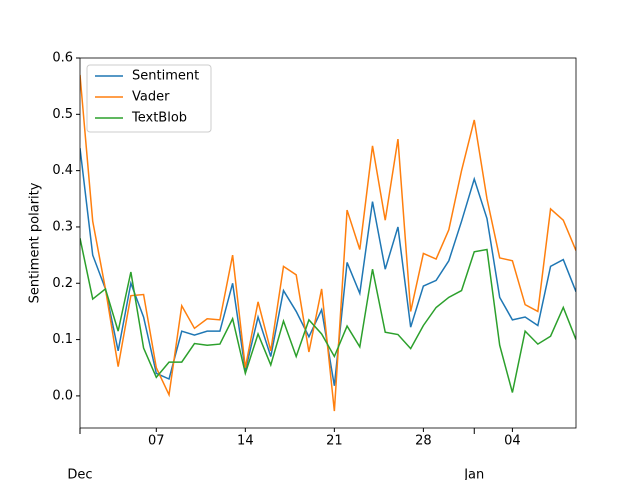  Describe the element at coordinates (159, 118) in the screenshot. I see `legend-label: TextBlob` at that location.